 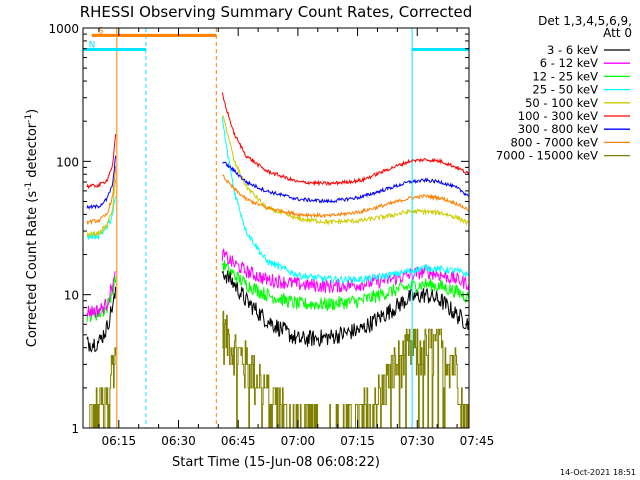 I want to click on y-tick-label: 100, so click(x=67, y=162).